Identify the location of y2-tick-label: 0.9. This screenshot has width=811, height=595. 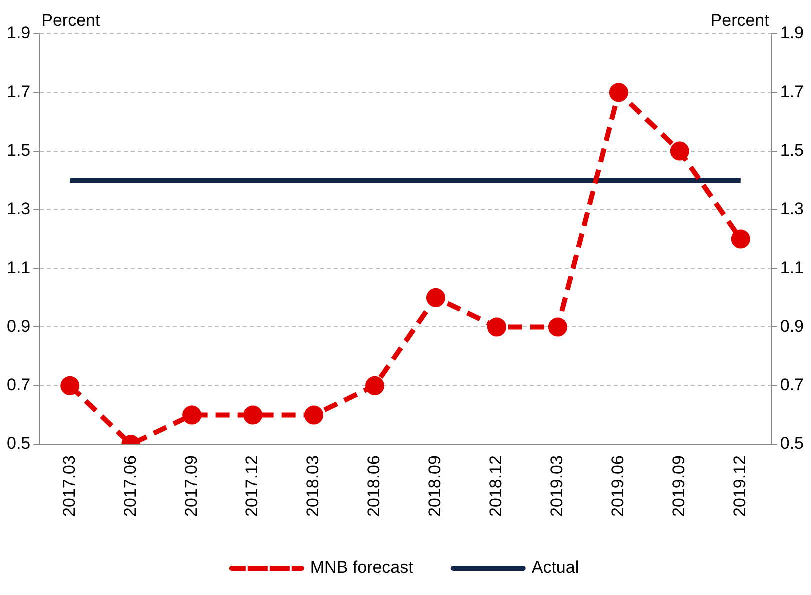
(792, 326).